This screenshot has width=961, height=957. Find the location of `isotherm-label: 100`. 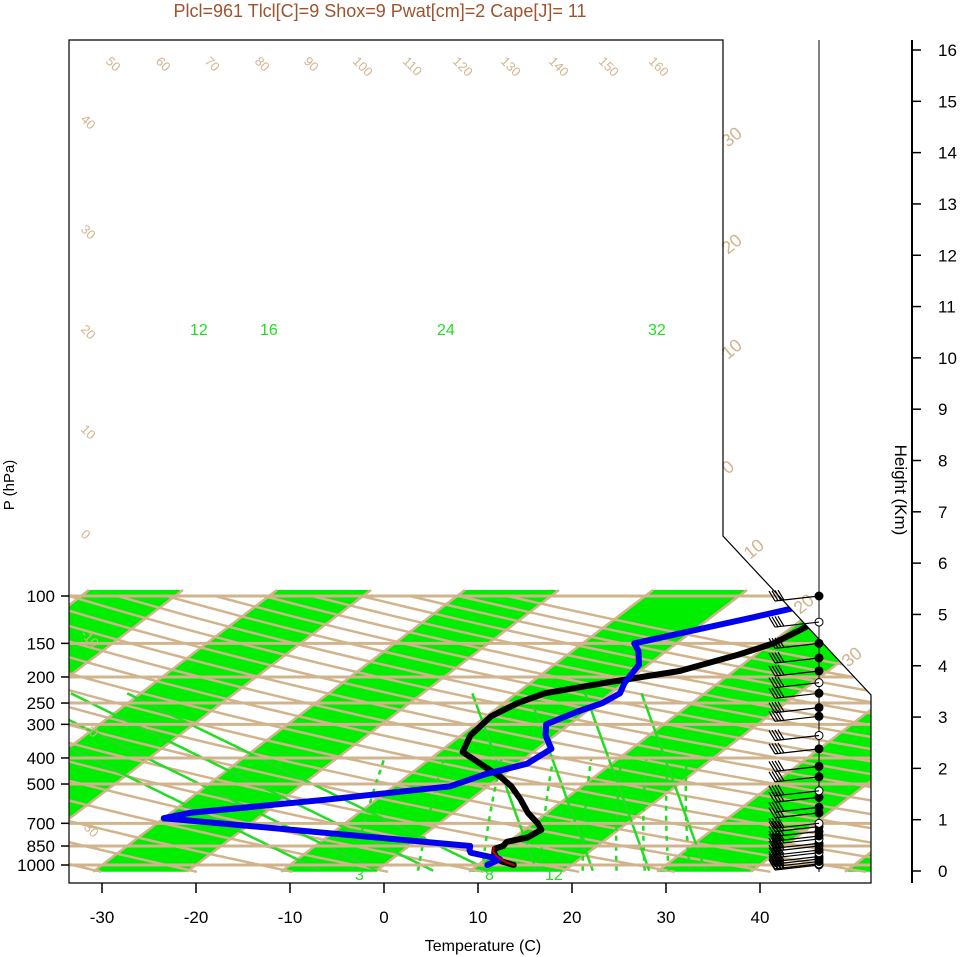

isotherm-label: 100 is located at coordinates (363, 67).